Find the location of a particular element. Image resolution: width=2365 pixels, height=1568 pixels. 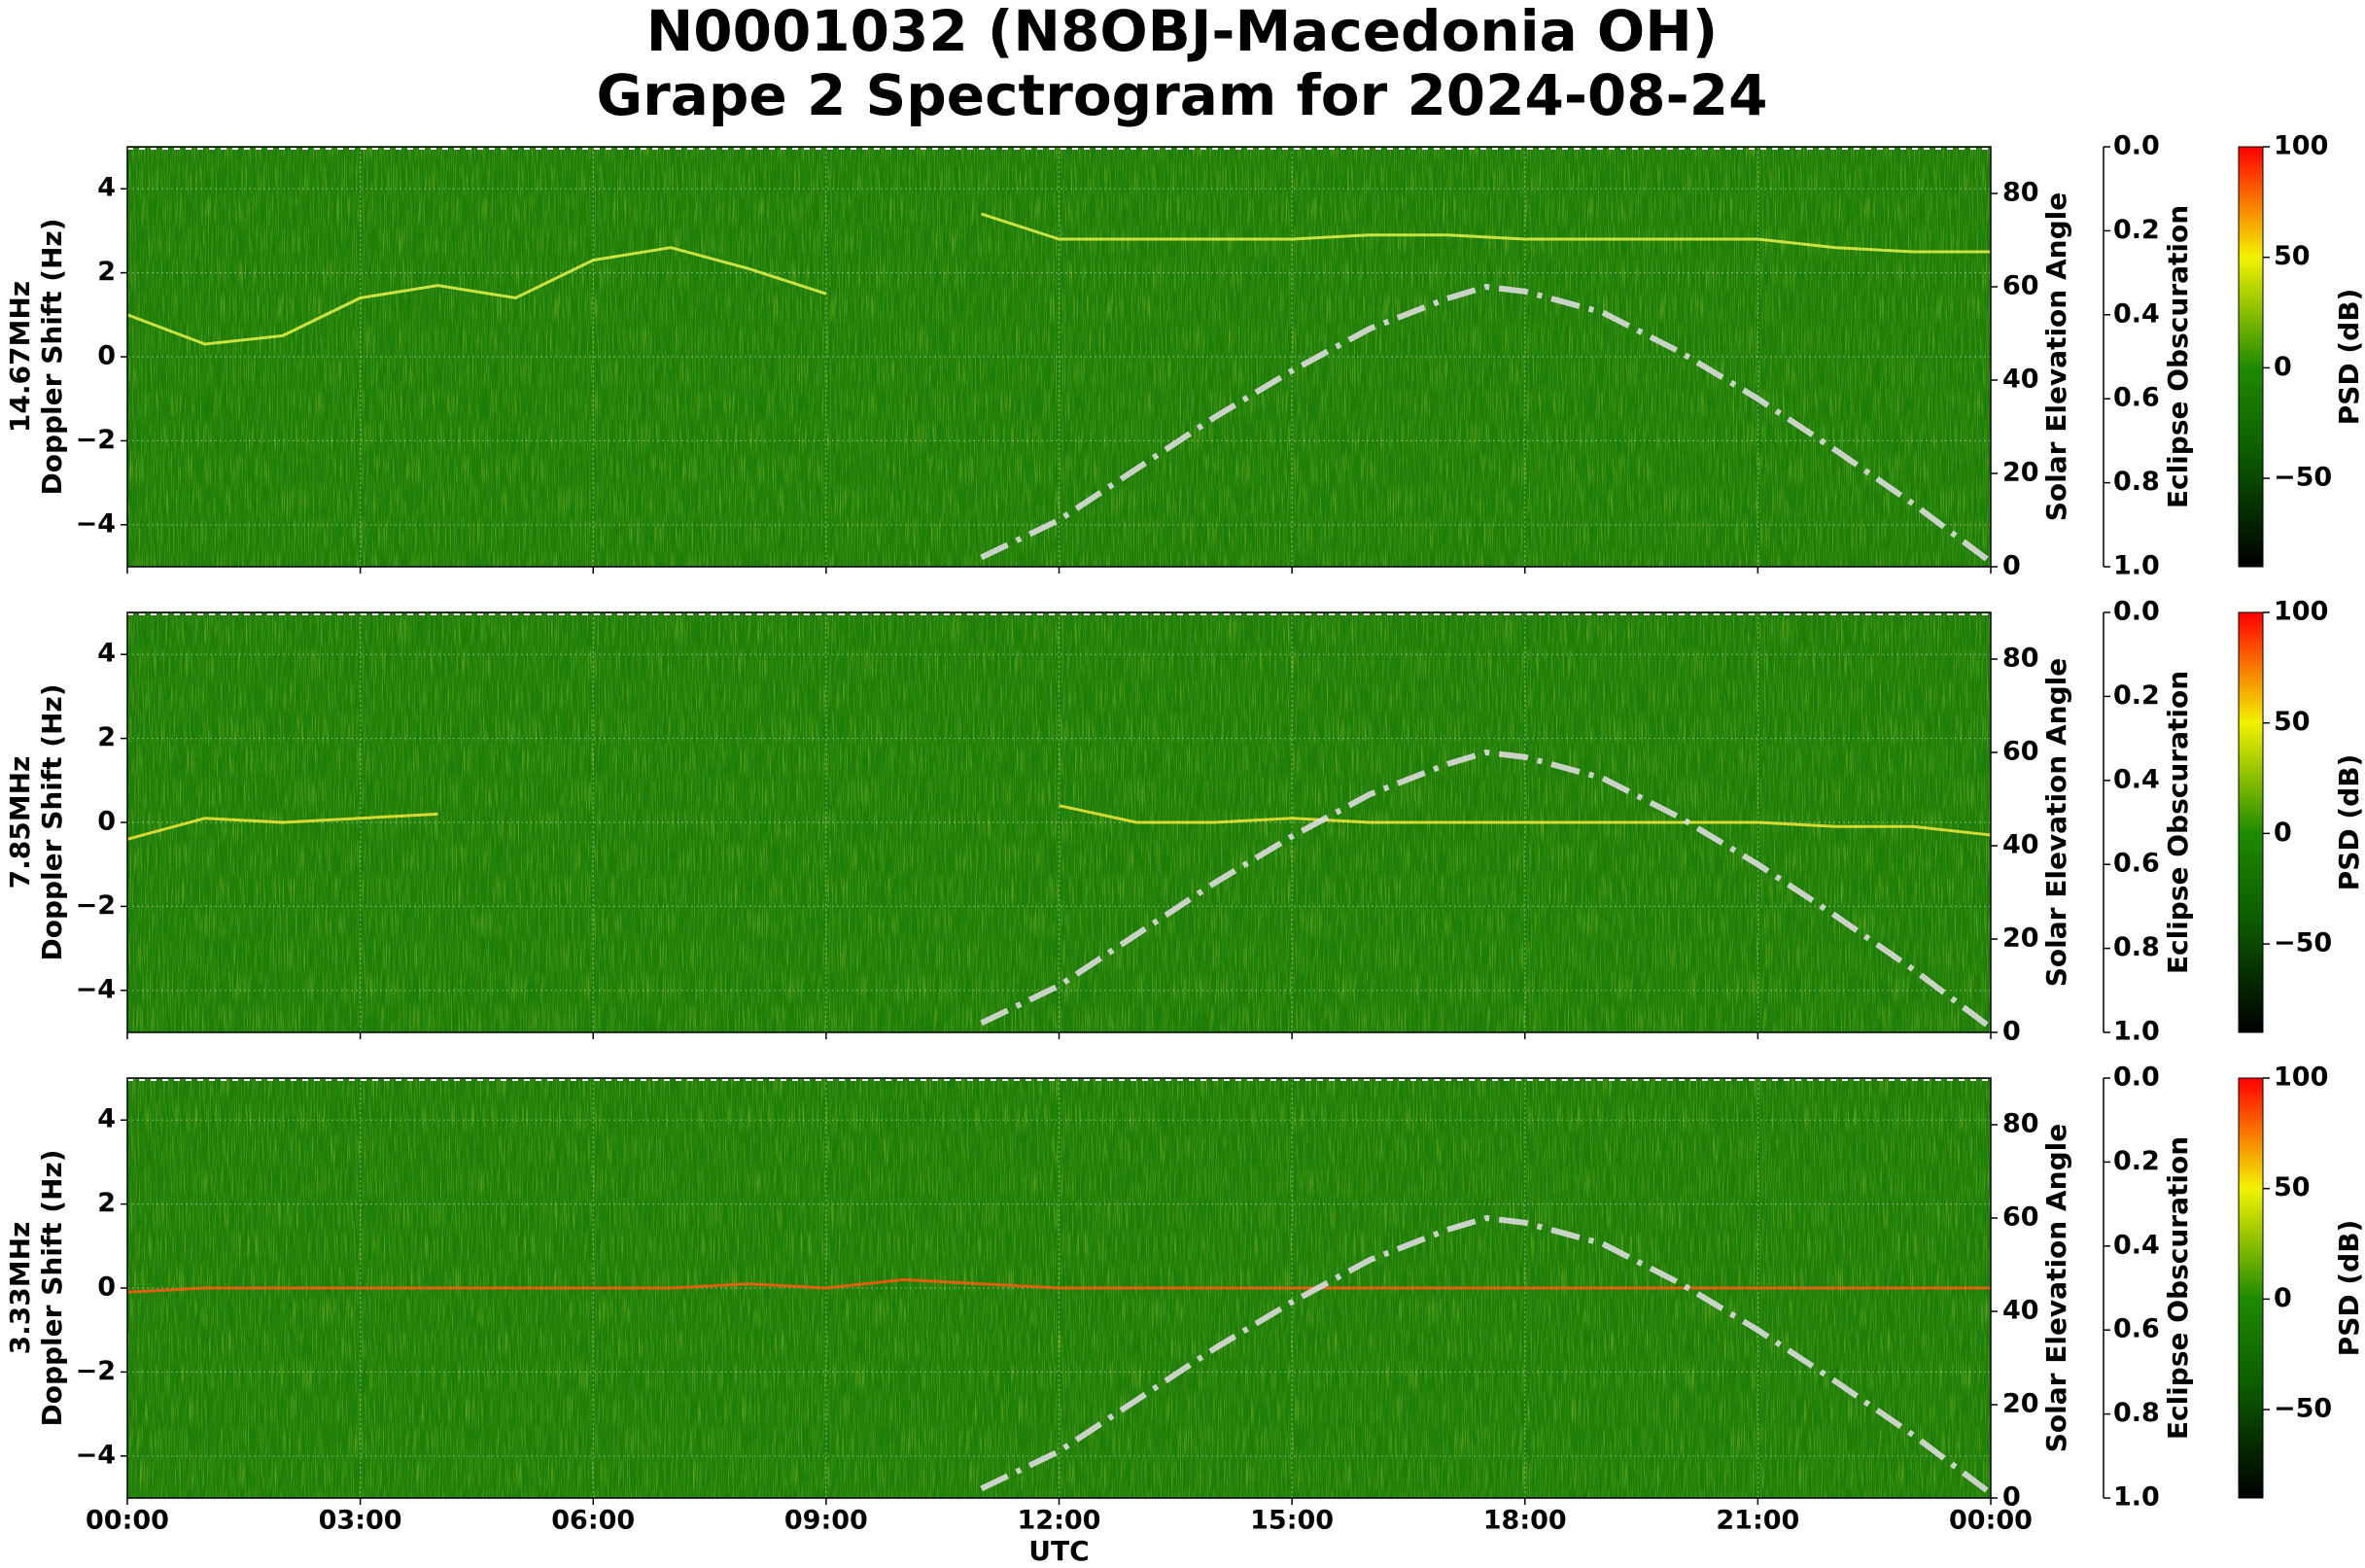

x-tick-label: 12:00 is located at coordinates (1060, 1521).